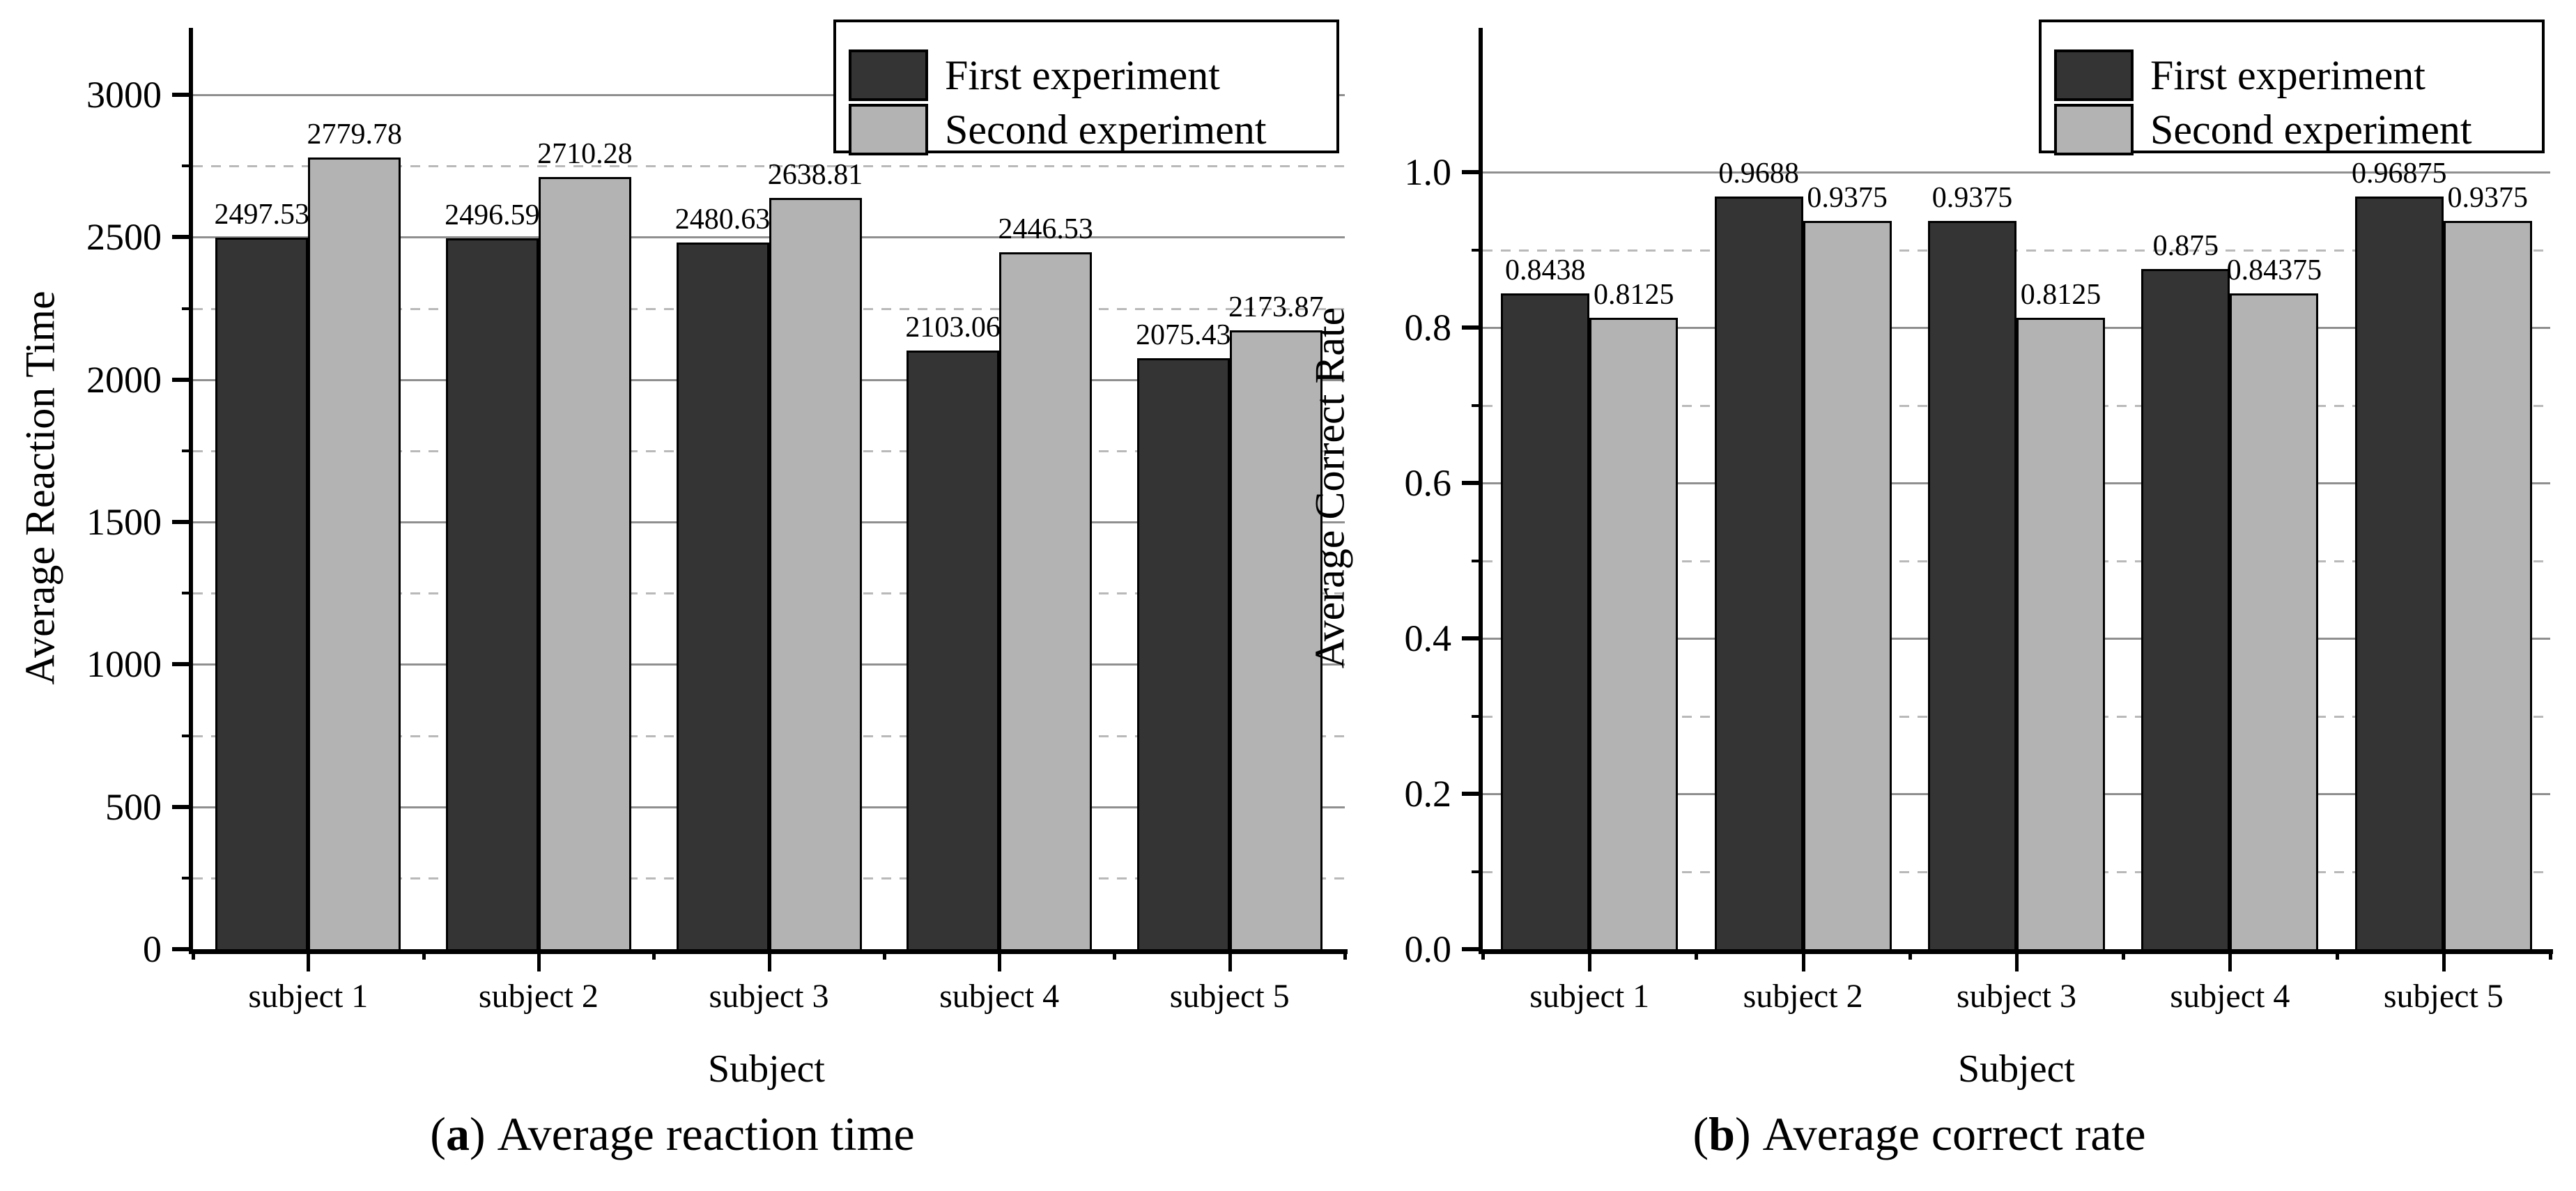 The image size is (2576, 1191). Describe the element at coordinates (1183, 334) in the screenshot. I see `bar-value-label: 2075.43` at that location.